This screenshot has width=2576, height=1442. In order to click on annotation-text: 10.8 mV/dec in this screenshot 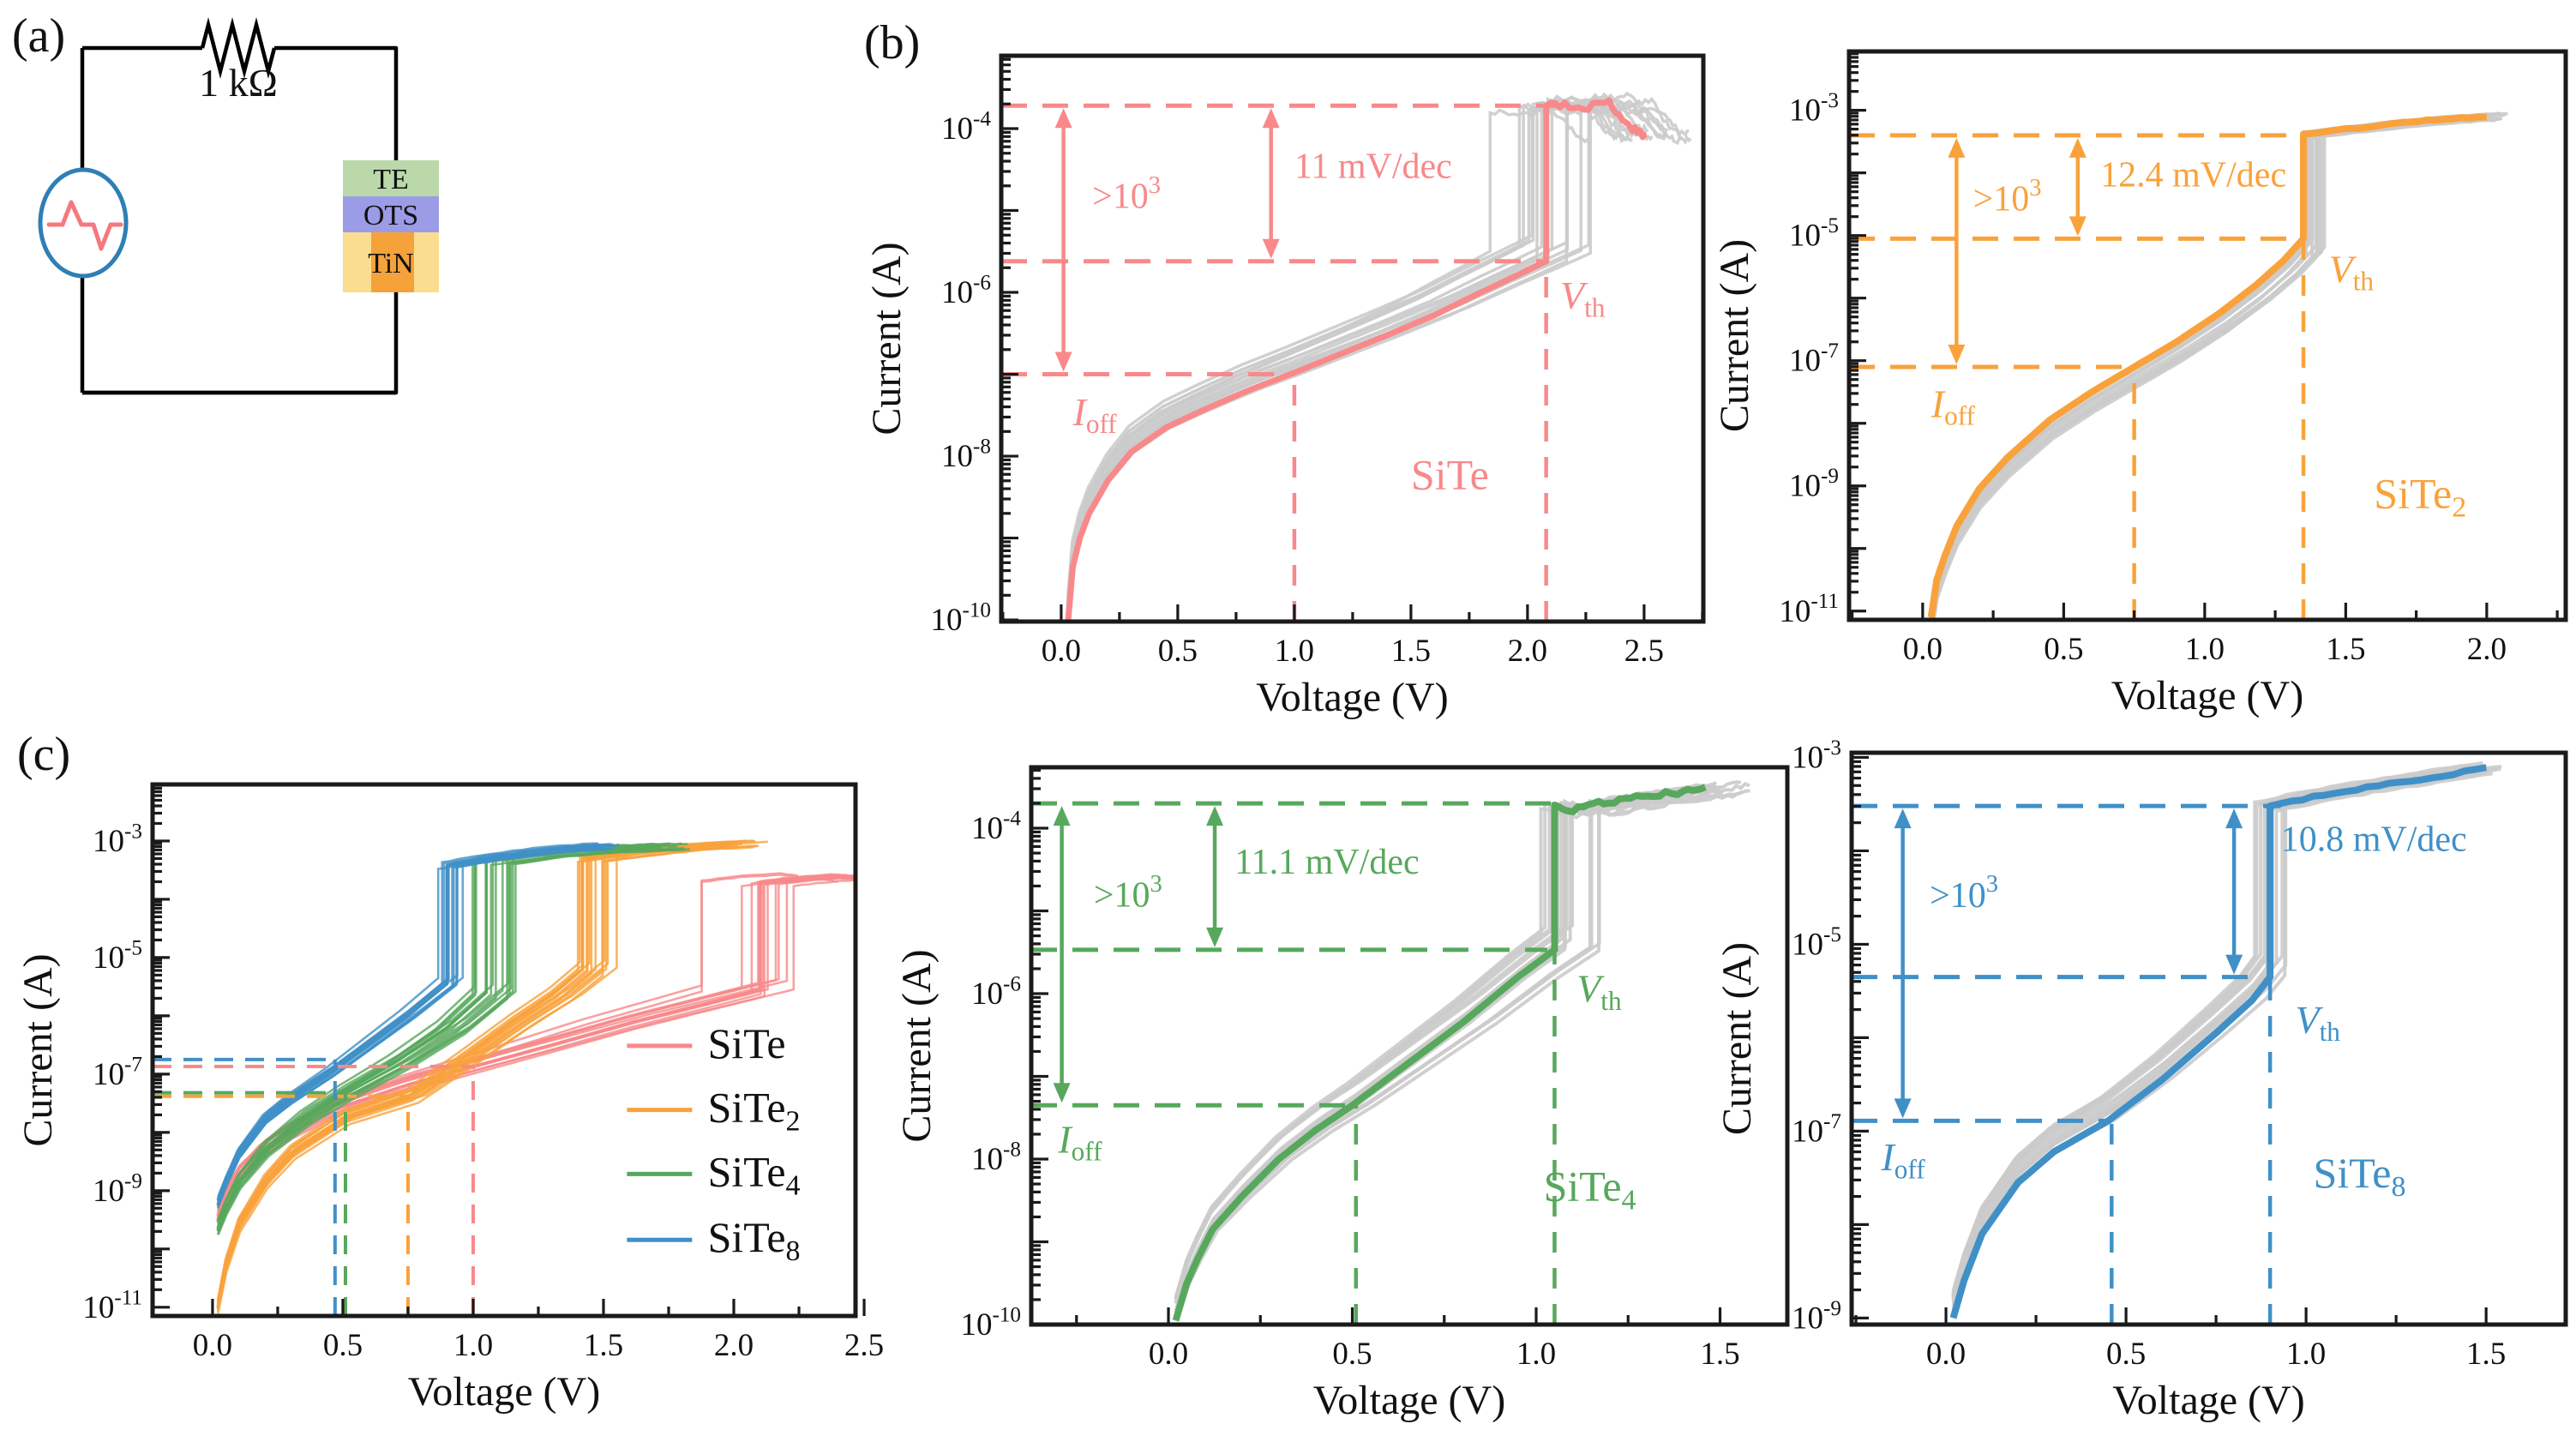, I will do `click(2374, 839)`.